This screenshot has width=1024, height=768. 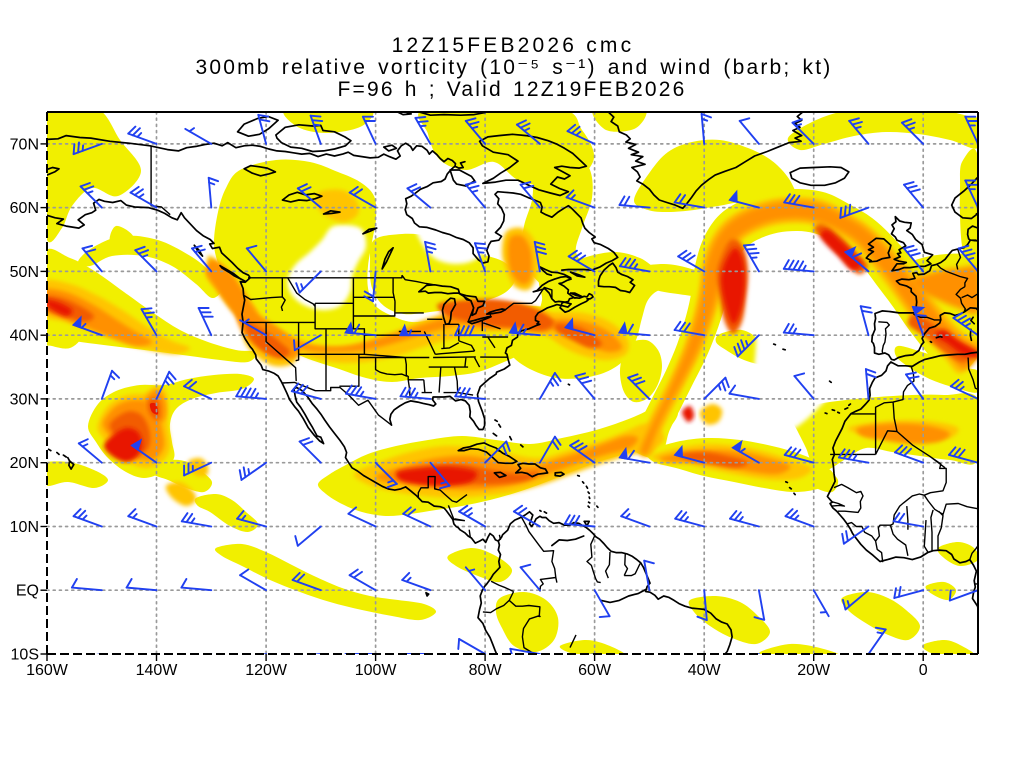 I want to click on svg-text: 20N, so click(x=24, y=463).